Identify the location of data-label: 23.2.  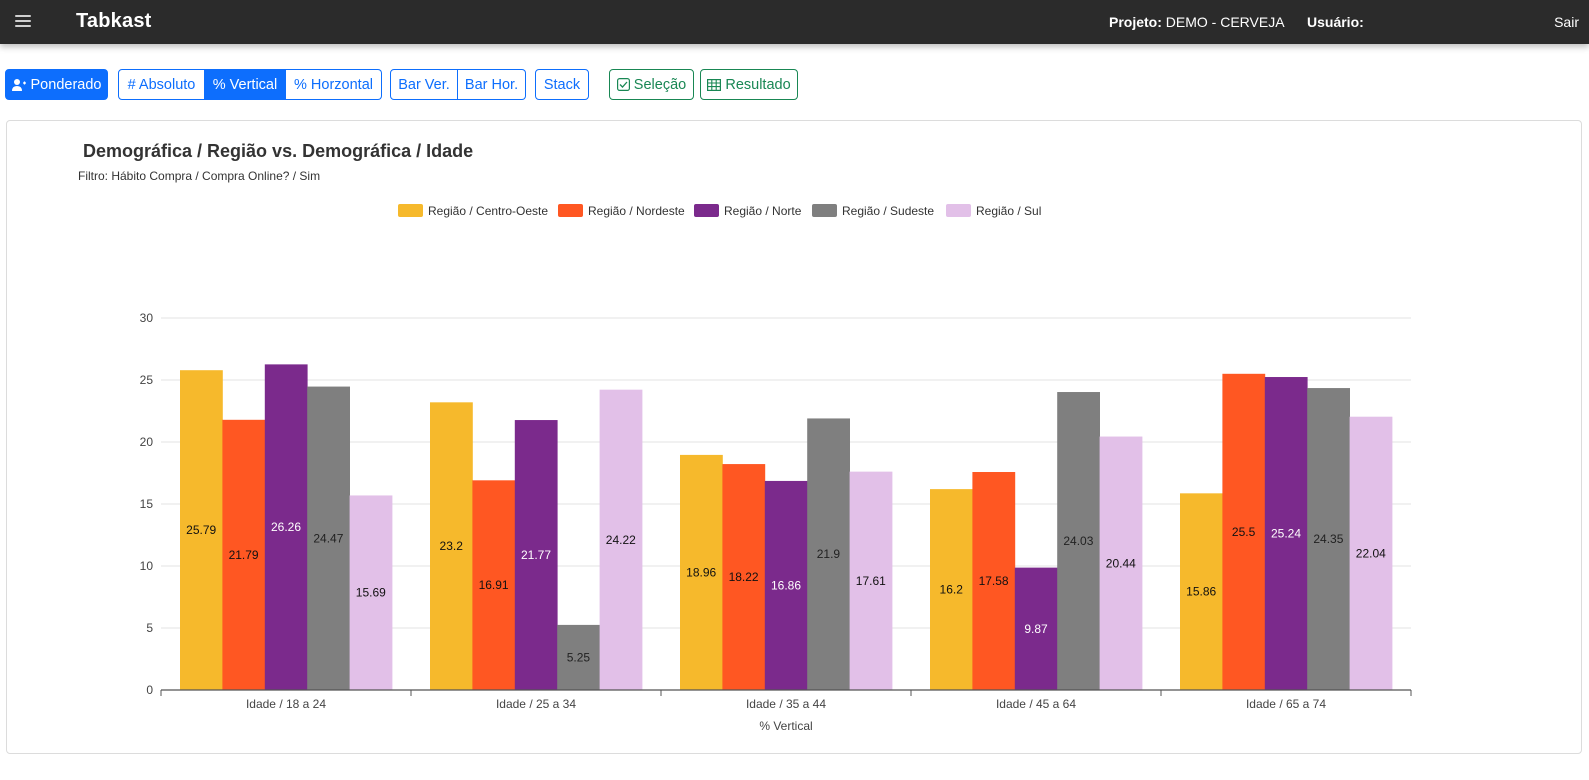
(452, 546).